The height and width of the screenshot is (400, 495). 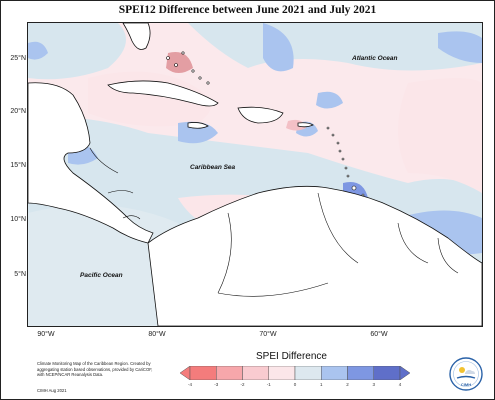 What do you see at coordinates (460, 47) in the screenshot?
I see `field-blue-ne` at bounding box center [460, 47].